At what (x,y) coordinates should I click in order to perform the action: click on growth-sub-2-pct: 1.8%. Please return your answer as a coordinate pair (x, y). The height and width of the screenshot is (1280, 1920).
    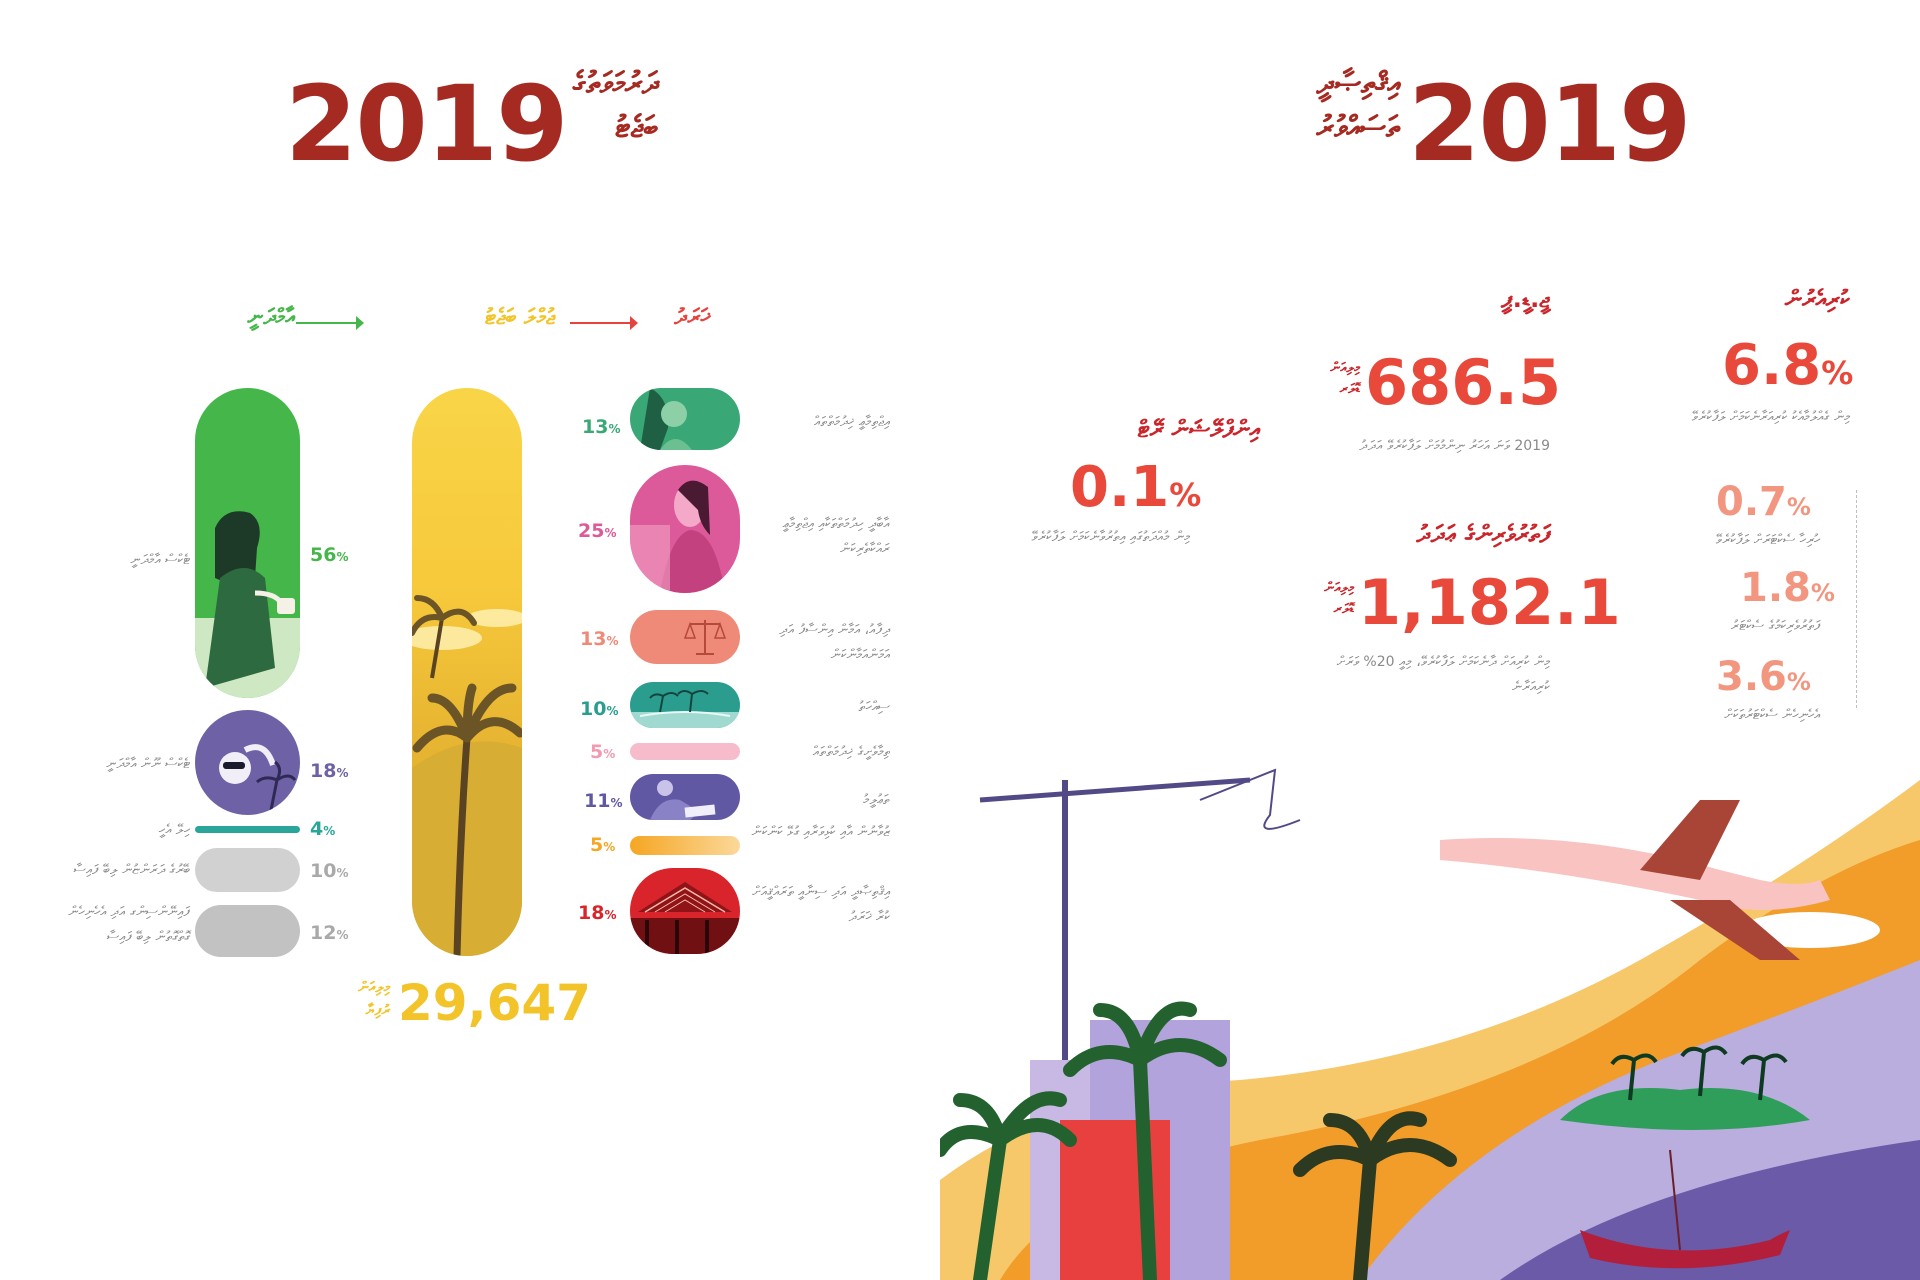
    Looking at the image, I should click on (1787, 588).